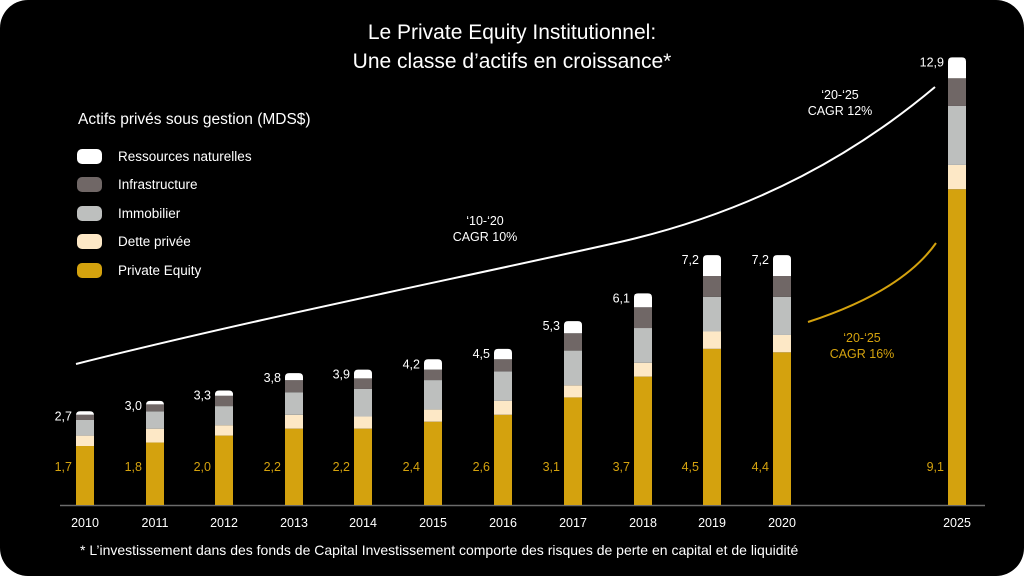  Describe the element at coordinates (63, 416) in the screenshot. I see `total-value-label: 2,7` at that location.